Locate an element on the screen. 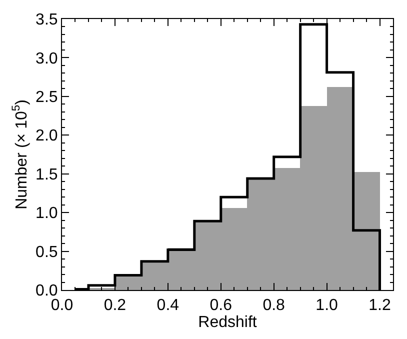 Image resolution: width=407 pixels, height=339 pixels. x-tick-label: 0.2 is located at coordinates (115, 305).